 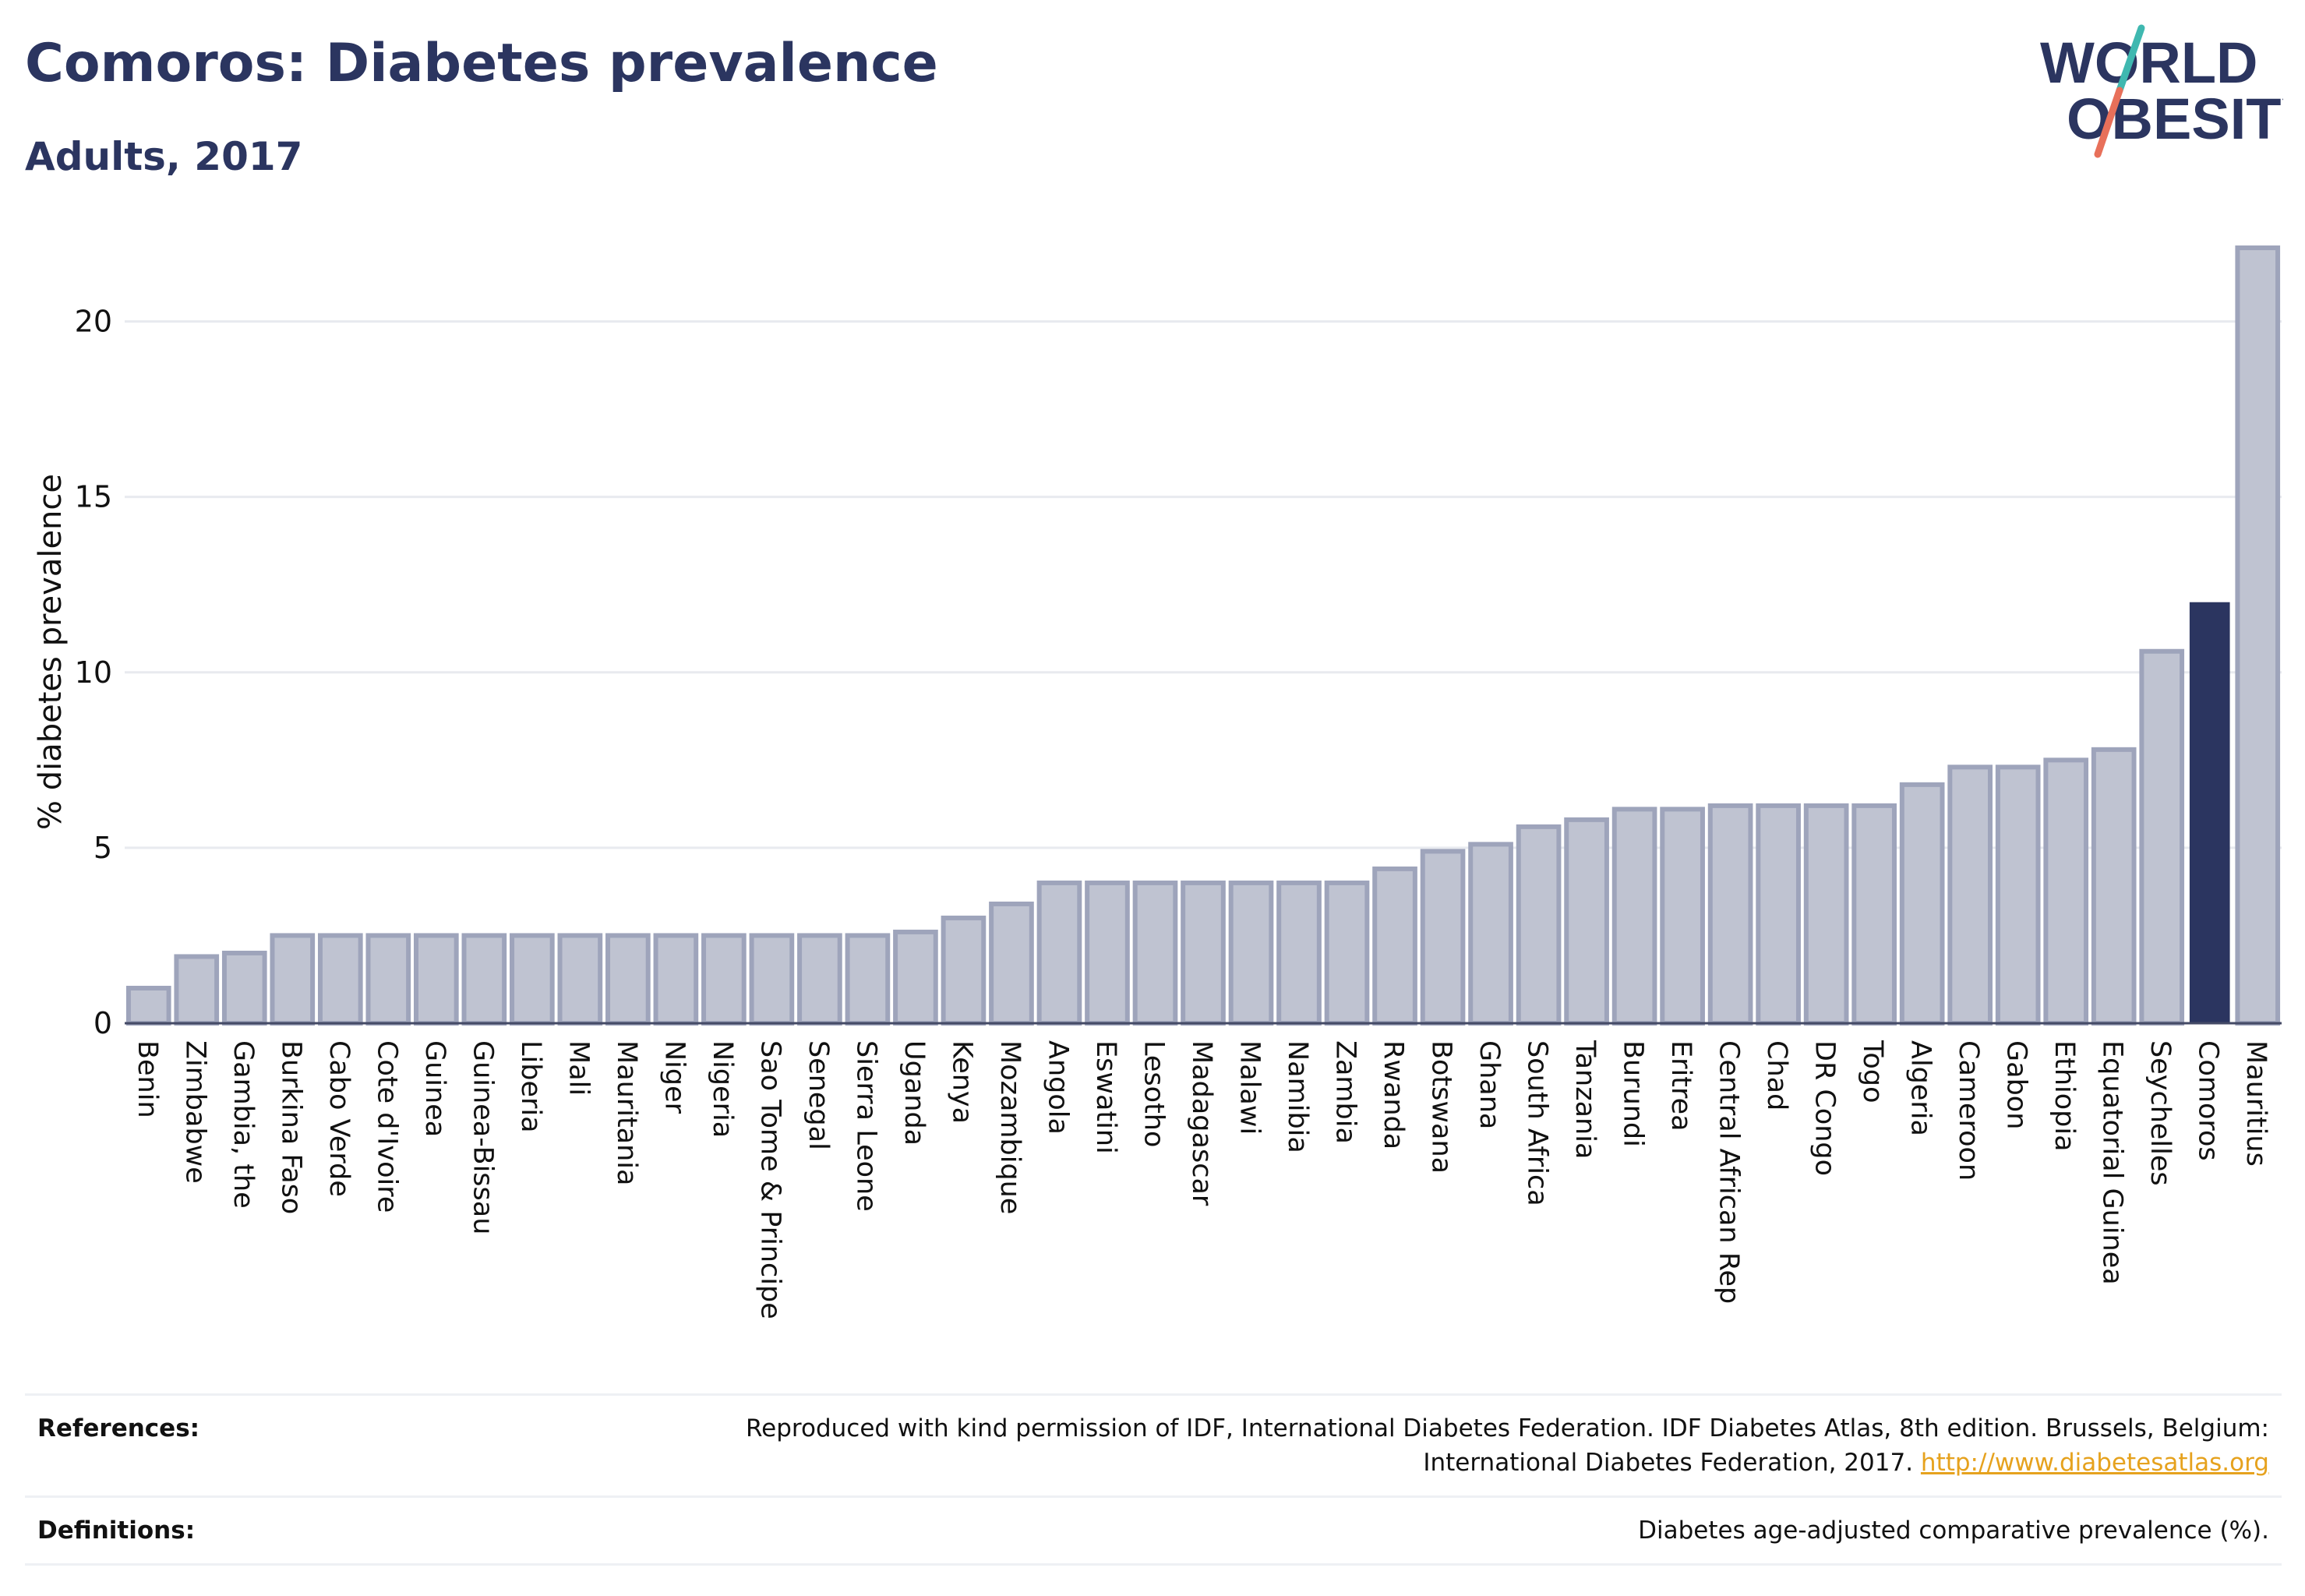 What do you see at coordinates (1634, 916) in the screenshot?
I see `bar-burundi` at bounding box center [1634, 916].